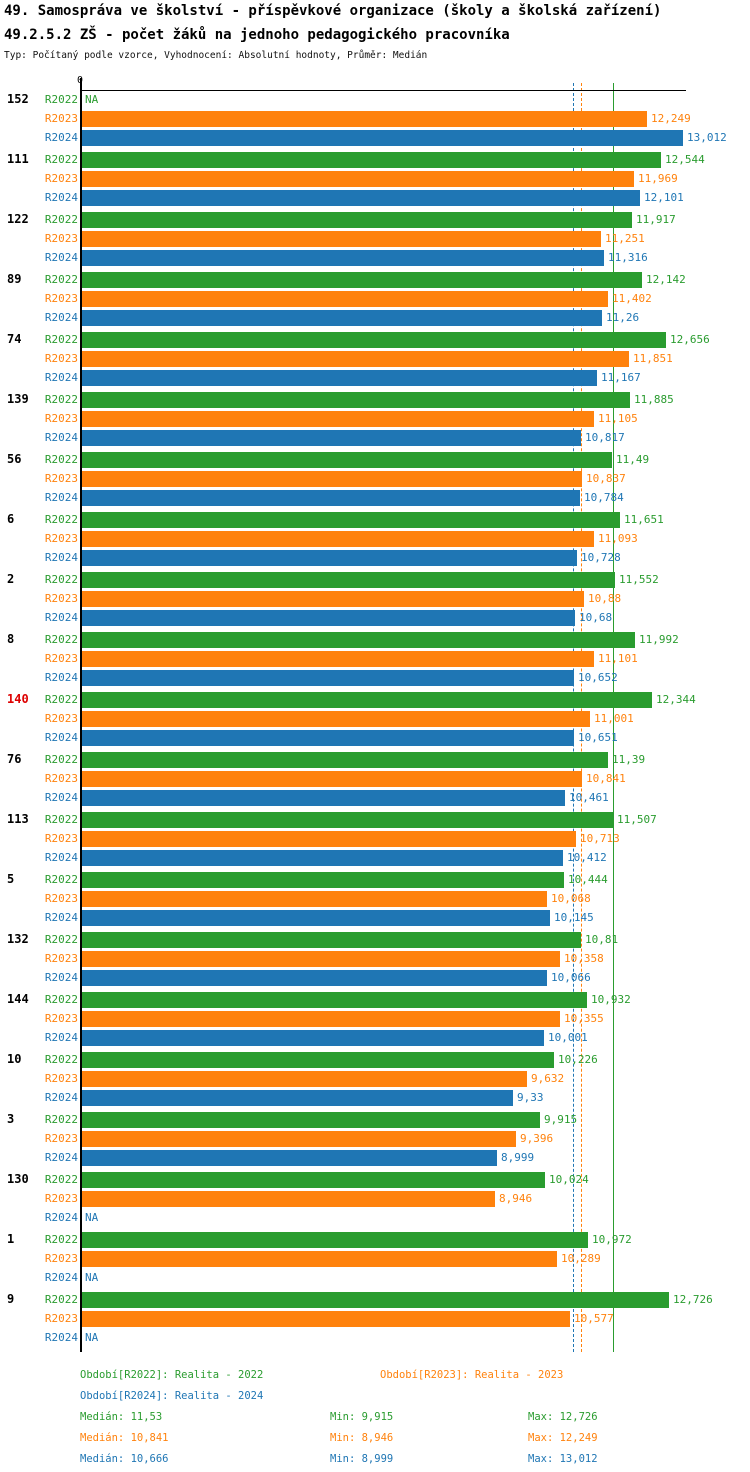  What do you see at coordinates (362, 1417) in the screenshot?
I see `stat-min-r2022: Min: 9,915` at bounding box center [362, 1417].